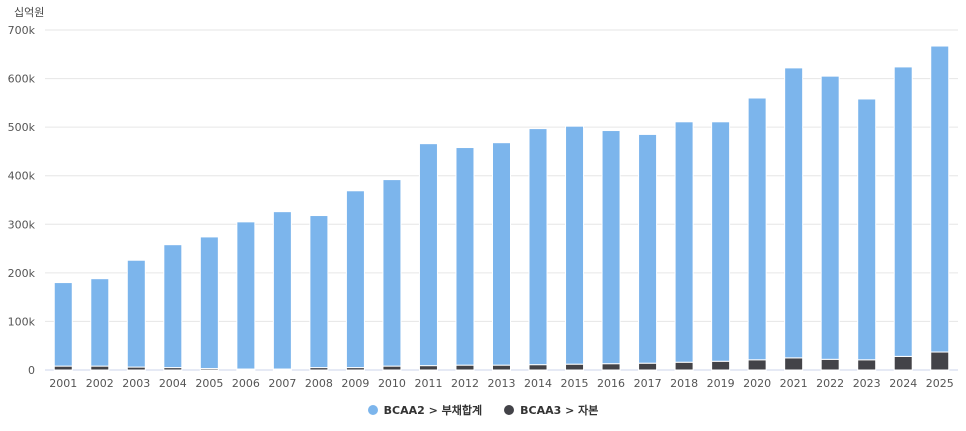  I want to click on bar-equity-2015, so click(575, 367).